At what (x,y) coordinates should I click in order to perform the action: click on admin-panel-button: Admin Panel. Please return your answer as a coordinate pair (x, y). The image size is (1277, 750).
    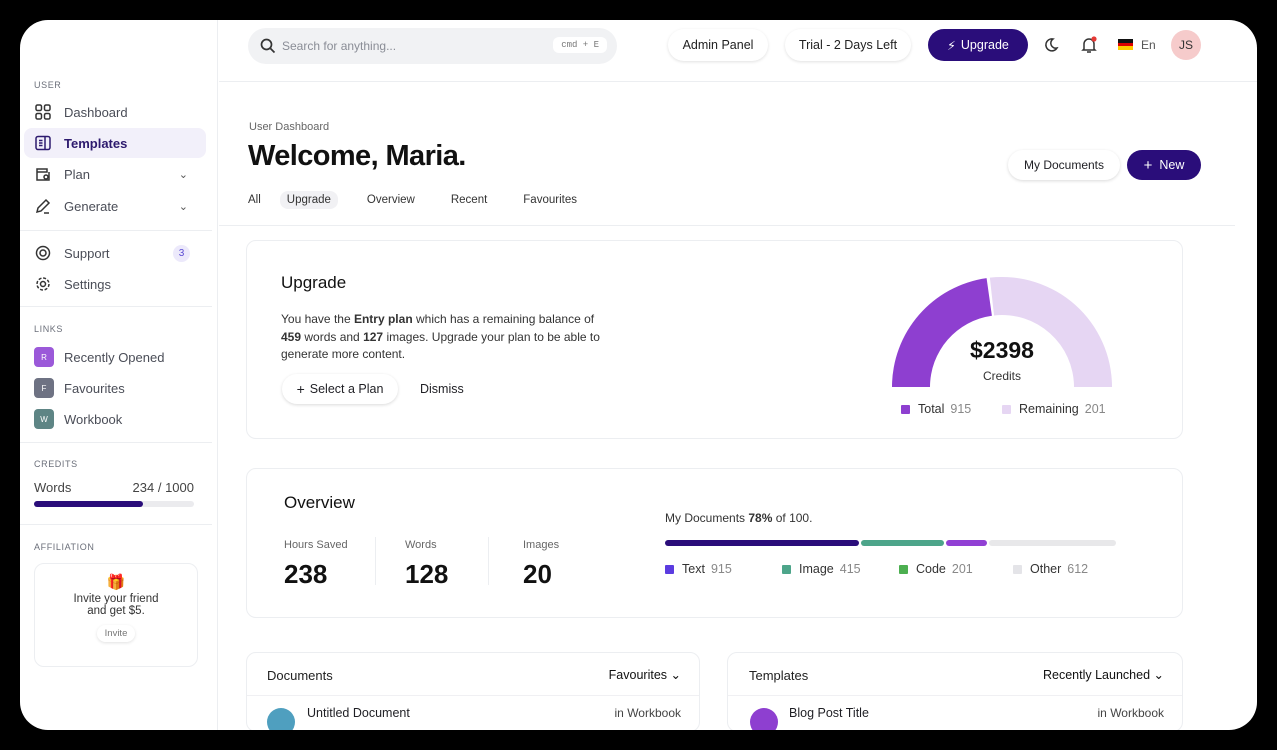
    Looking at the image, I should click on (718, 45).